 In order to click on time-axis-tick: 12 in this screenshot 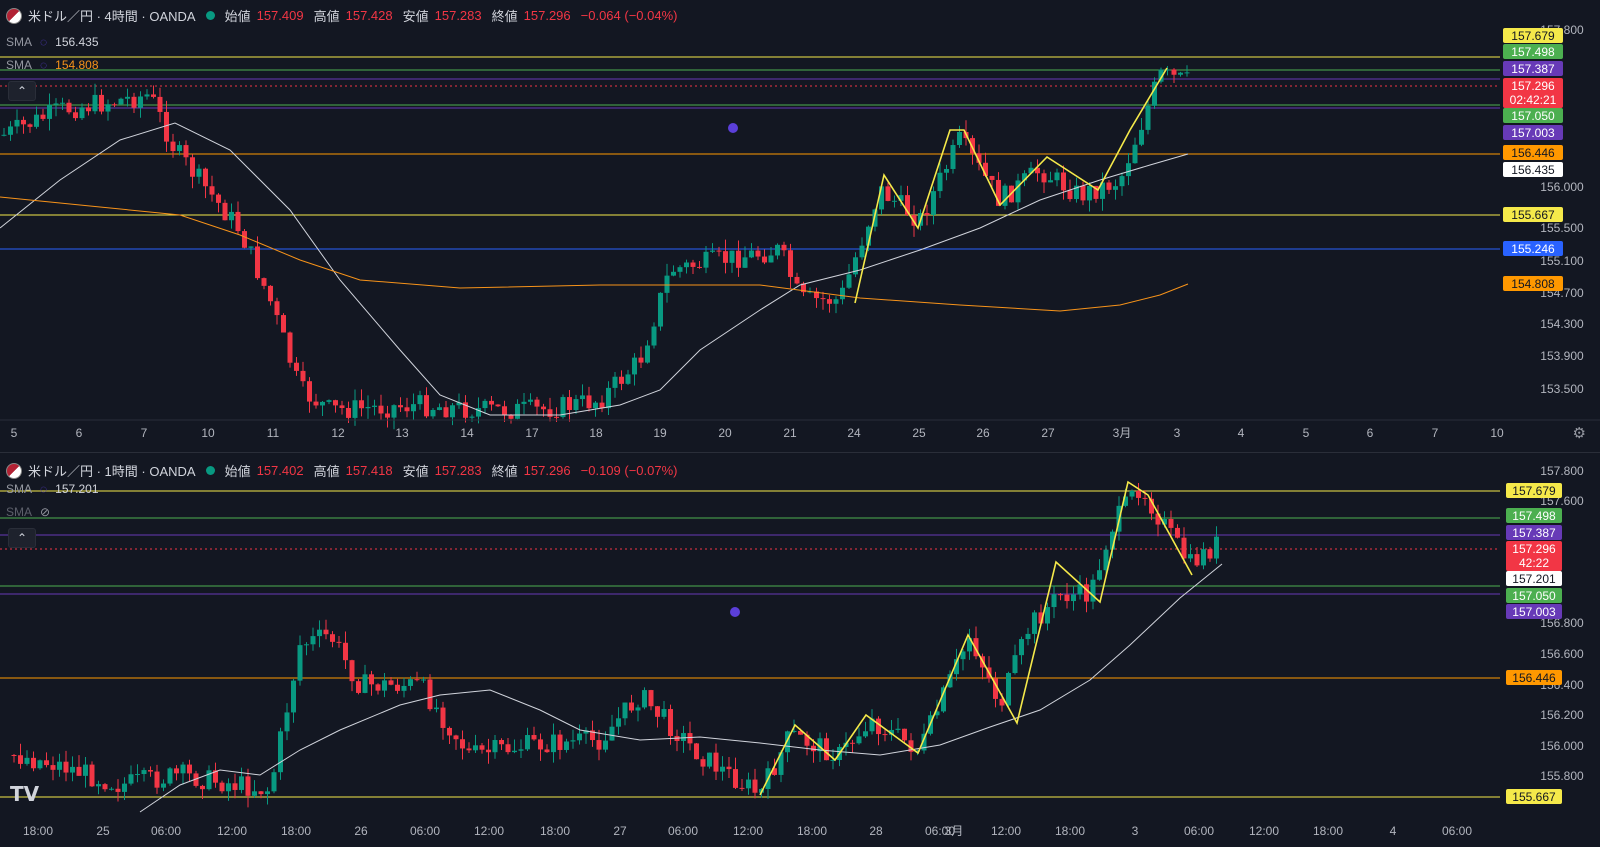, I will do `click(338, 433)`.